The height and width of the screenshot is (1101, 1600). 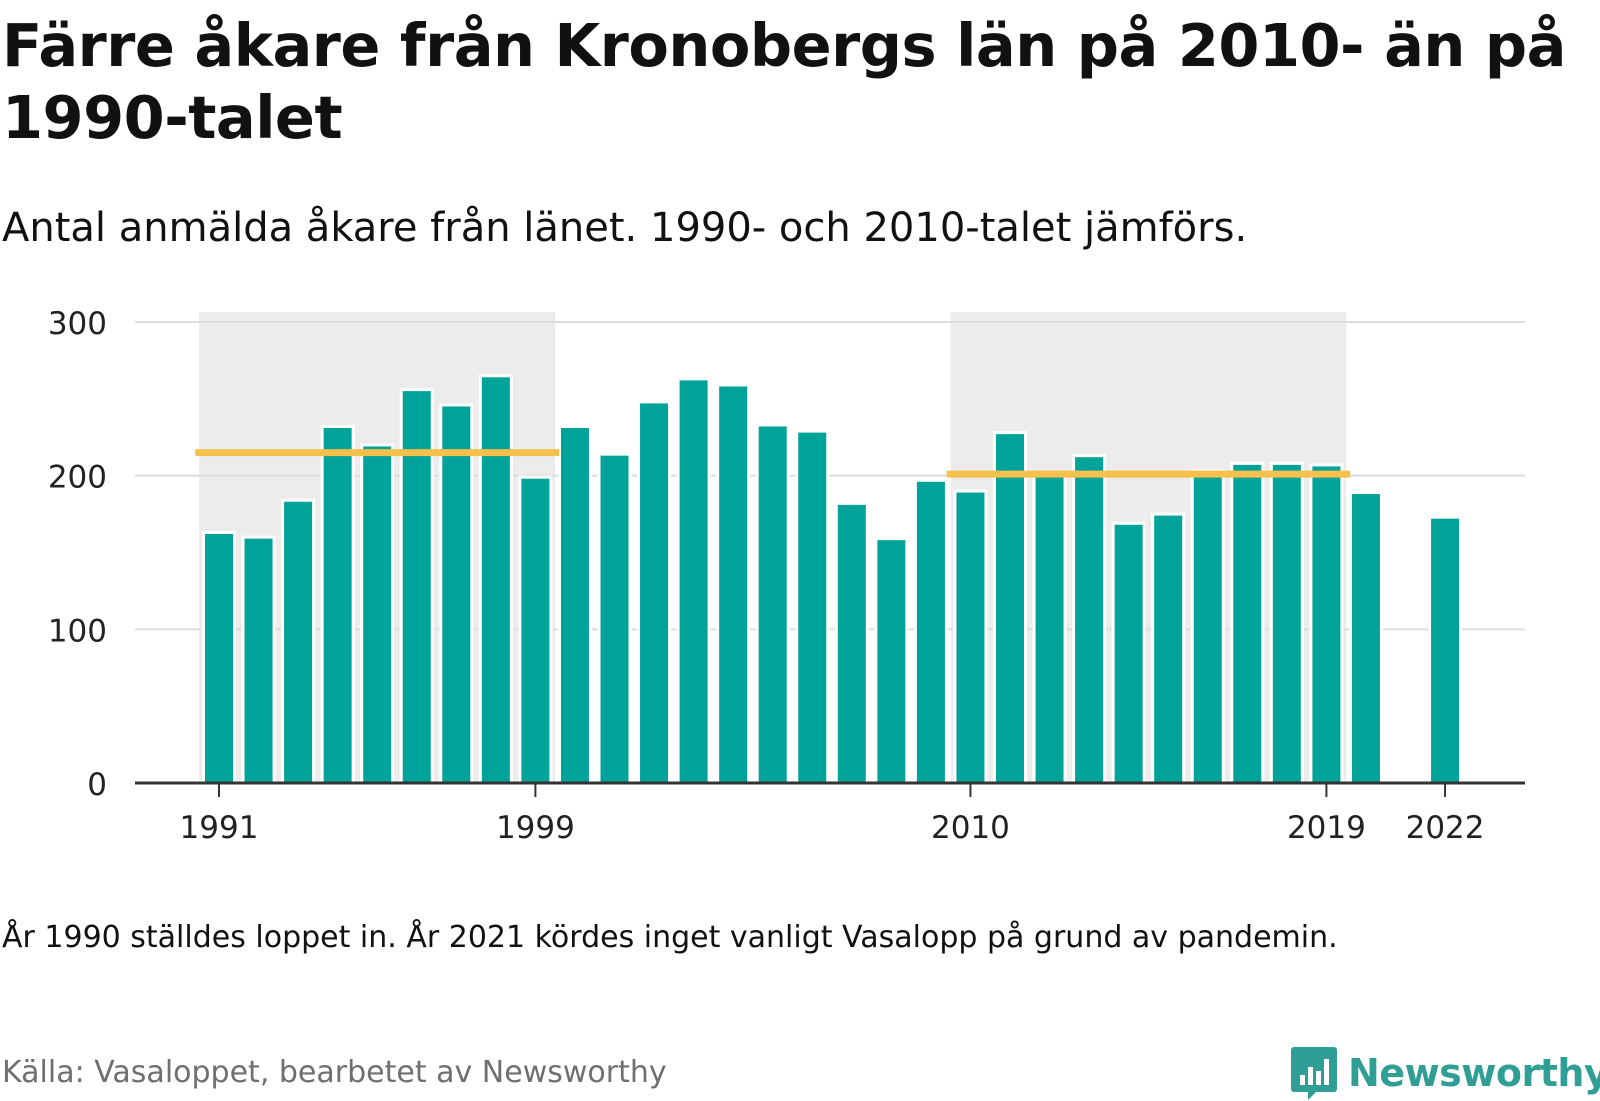 What do you see at coordinates (1445, 828) in the screenshot?
I see `x-tick-label: 2022` at bounding box center [1445, 828].